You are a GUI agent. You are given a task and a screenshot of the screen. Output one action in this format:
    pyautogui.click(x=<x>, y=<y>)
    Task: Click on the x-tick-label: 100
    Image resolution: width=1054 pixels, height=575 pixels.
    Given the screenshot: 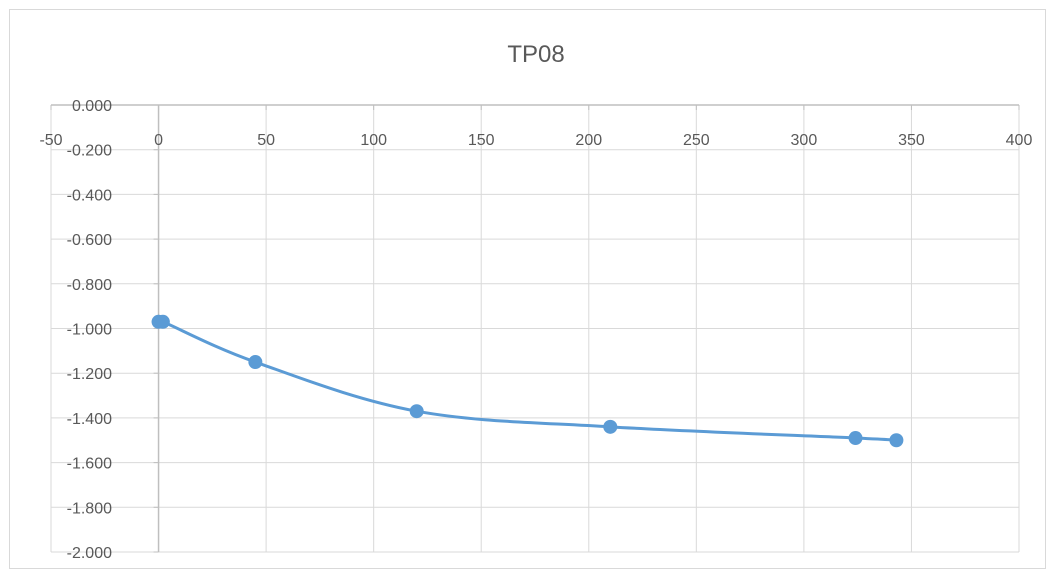 What is the action you would take?
    pyautogui.click(x=373, y=140)
    